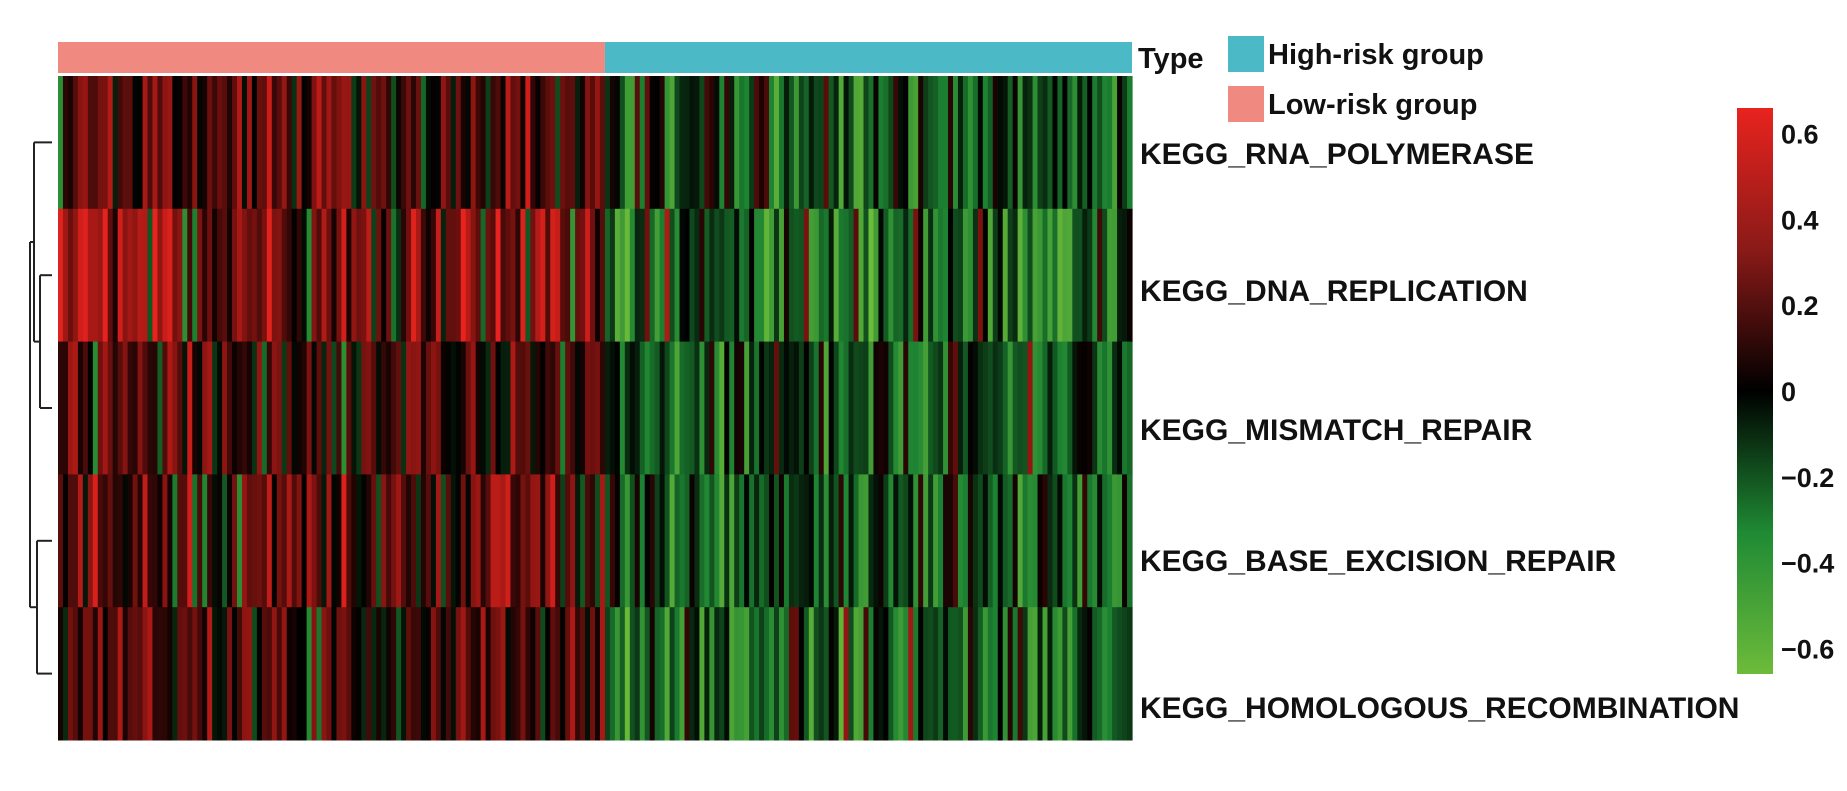 The image size is (1847, 791). I want to click on colorbar-tick-label: −0.2, so click(1807, 478).